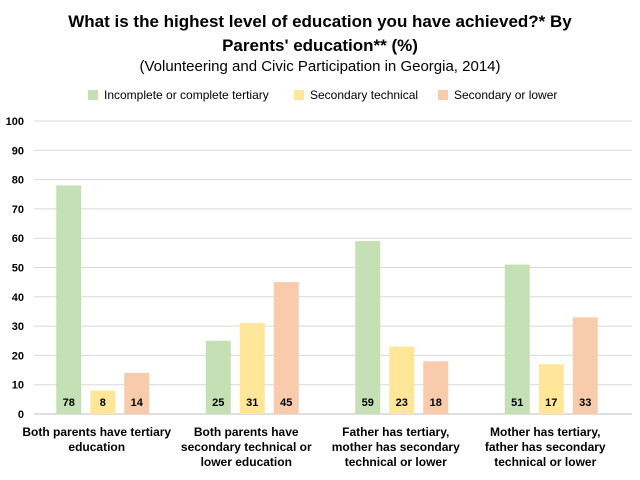 This screenshot has height=480, width=640. Describe the element at coordinates (18, 298) in the screenshot. I see `y-tick-label: 40` at that location.